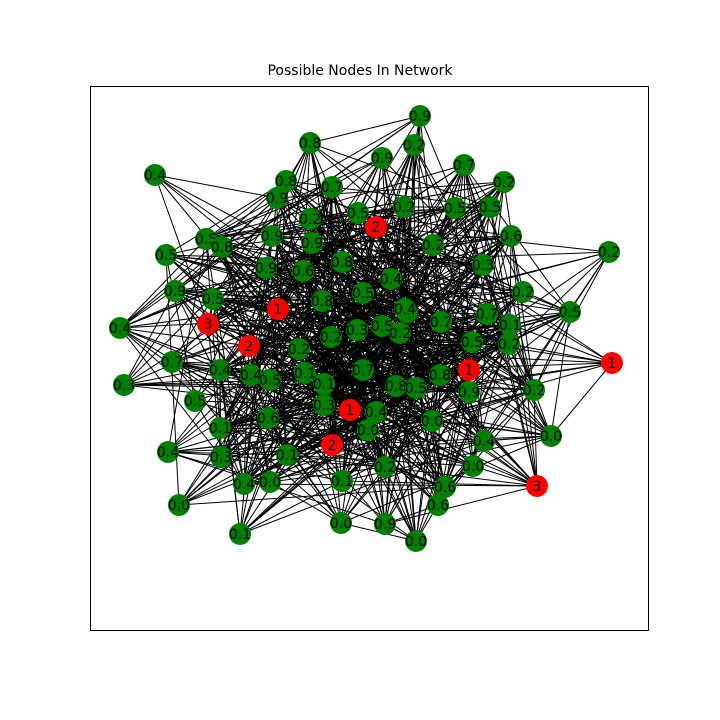 This screenshot has height=720, width=720. What do you see at coordinates (350, 410) in the screenshot?
I see `highlighted-node: 1` at bounding box center [350, 410].